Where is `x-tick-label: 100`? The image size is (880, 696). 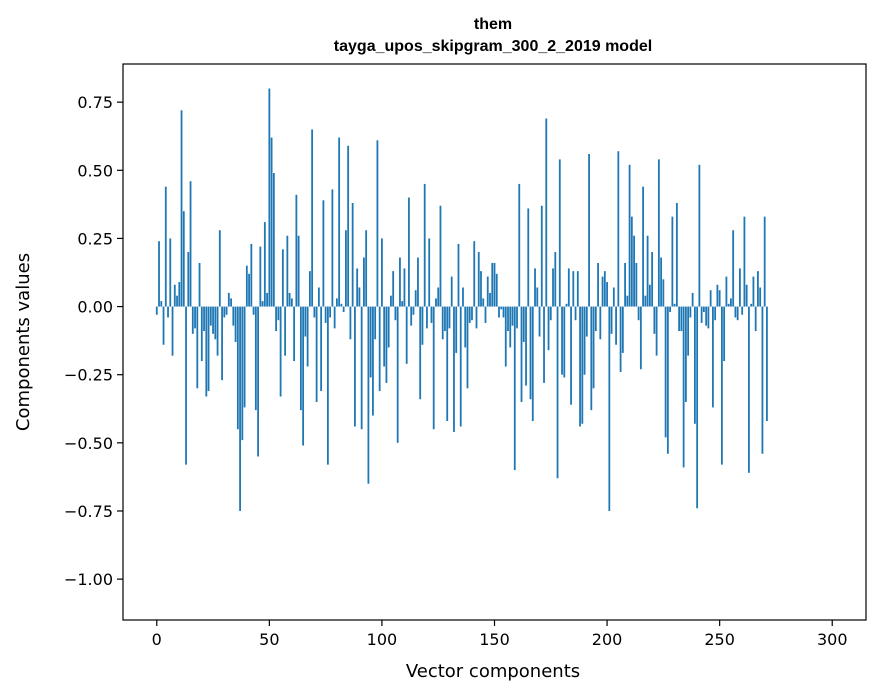 x-tick-label: 100 is located at coordinates (382, 639).